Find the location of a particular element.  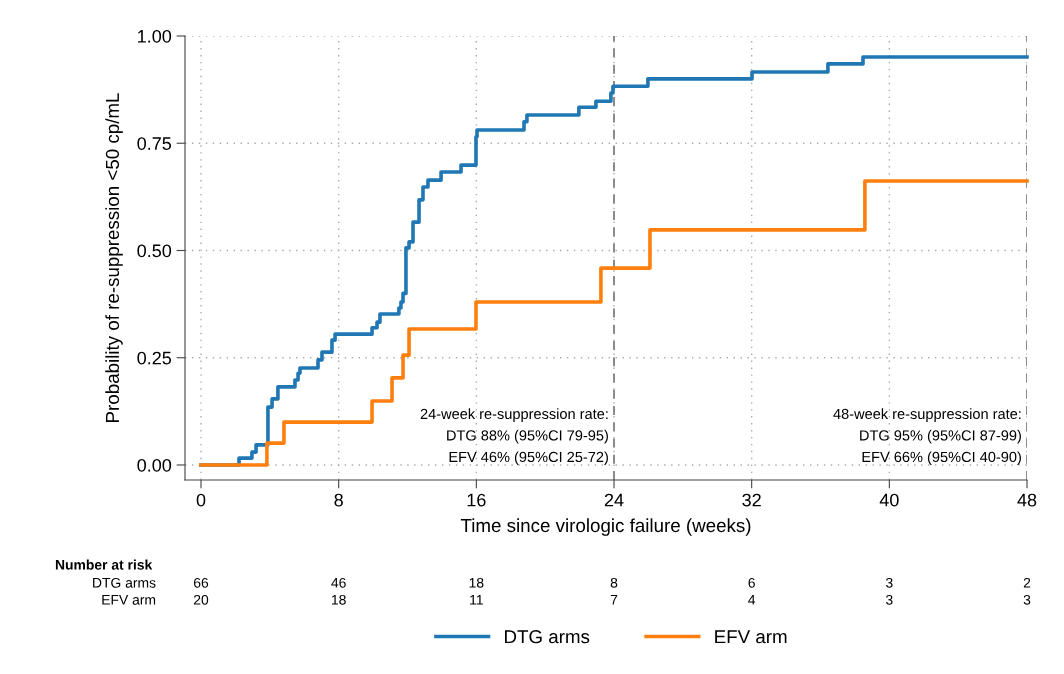

x-tick-label: 24 is located at coordinates (614, 500).